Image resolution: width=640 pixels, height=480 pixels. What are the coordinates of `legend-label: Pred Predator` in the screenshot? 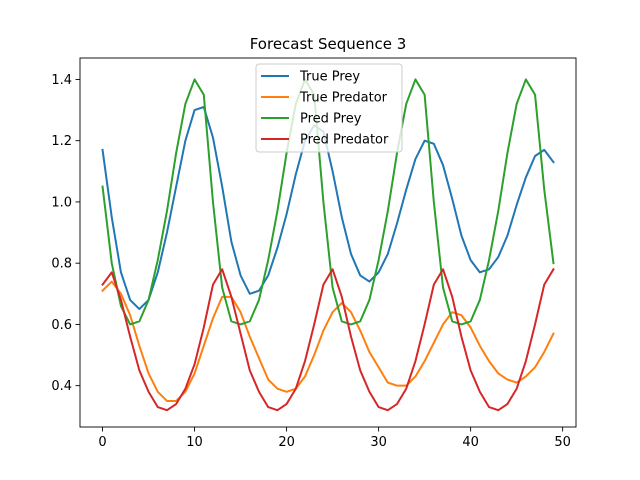 It's located at (344, 140).